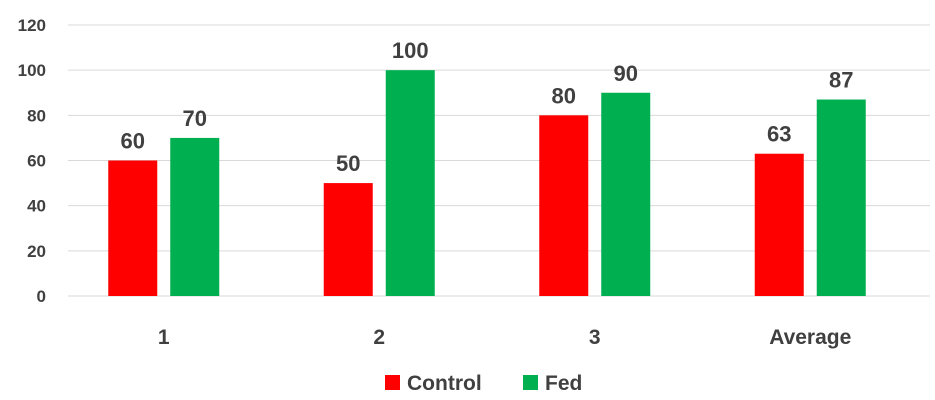  I want to click on y-axis-tick-labels: 0 20 40 60 80 100 120, so click(32, 161).